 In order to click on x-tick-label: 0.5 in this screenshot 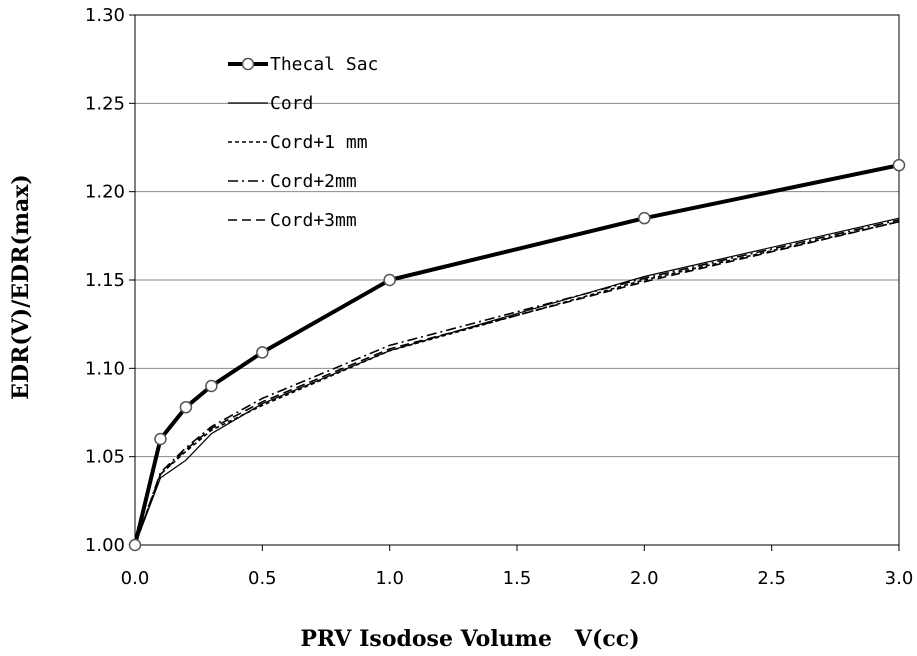, I will do `click(262, 578)`.